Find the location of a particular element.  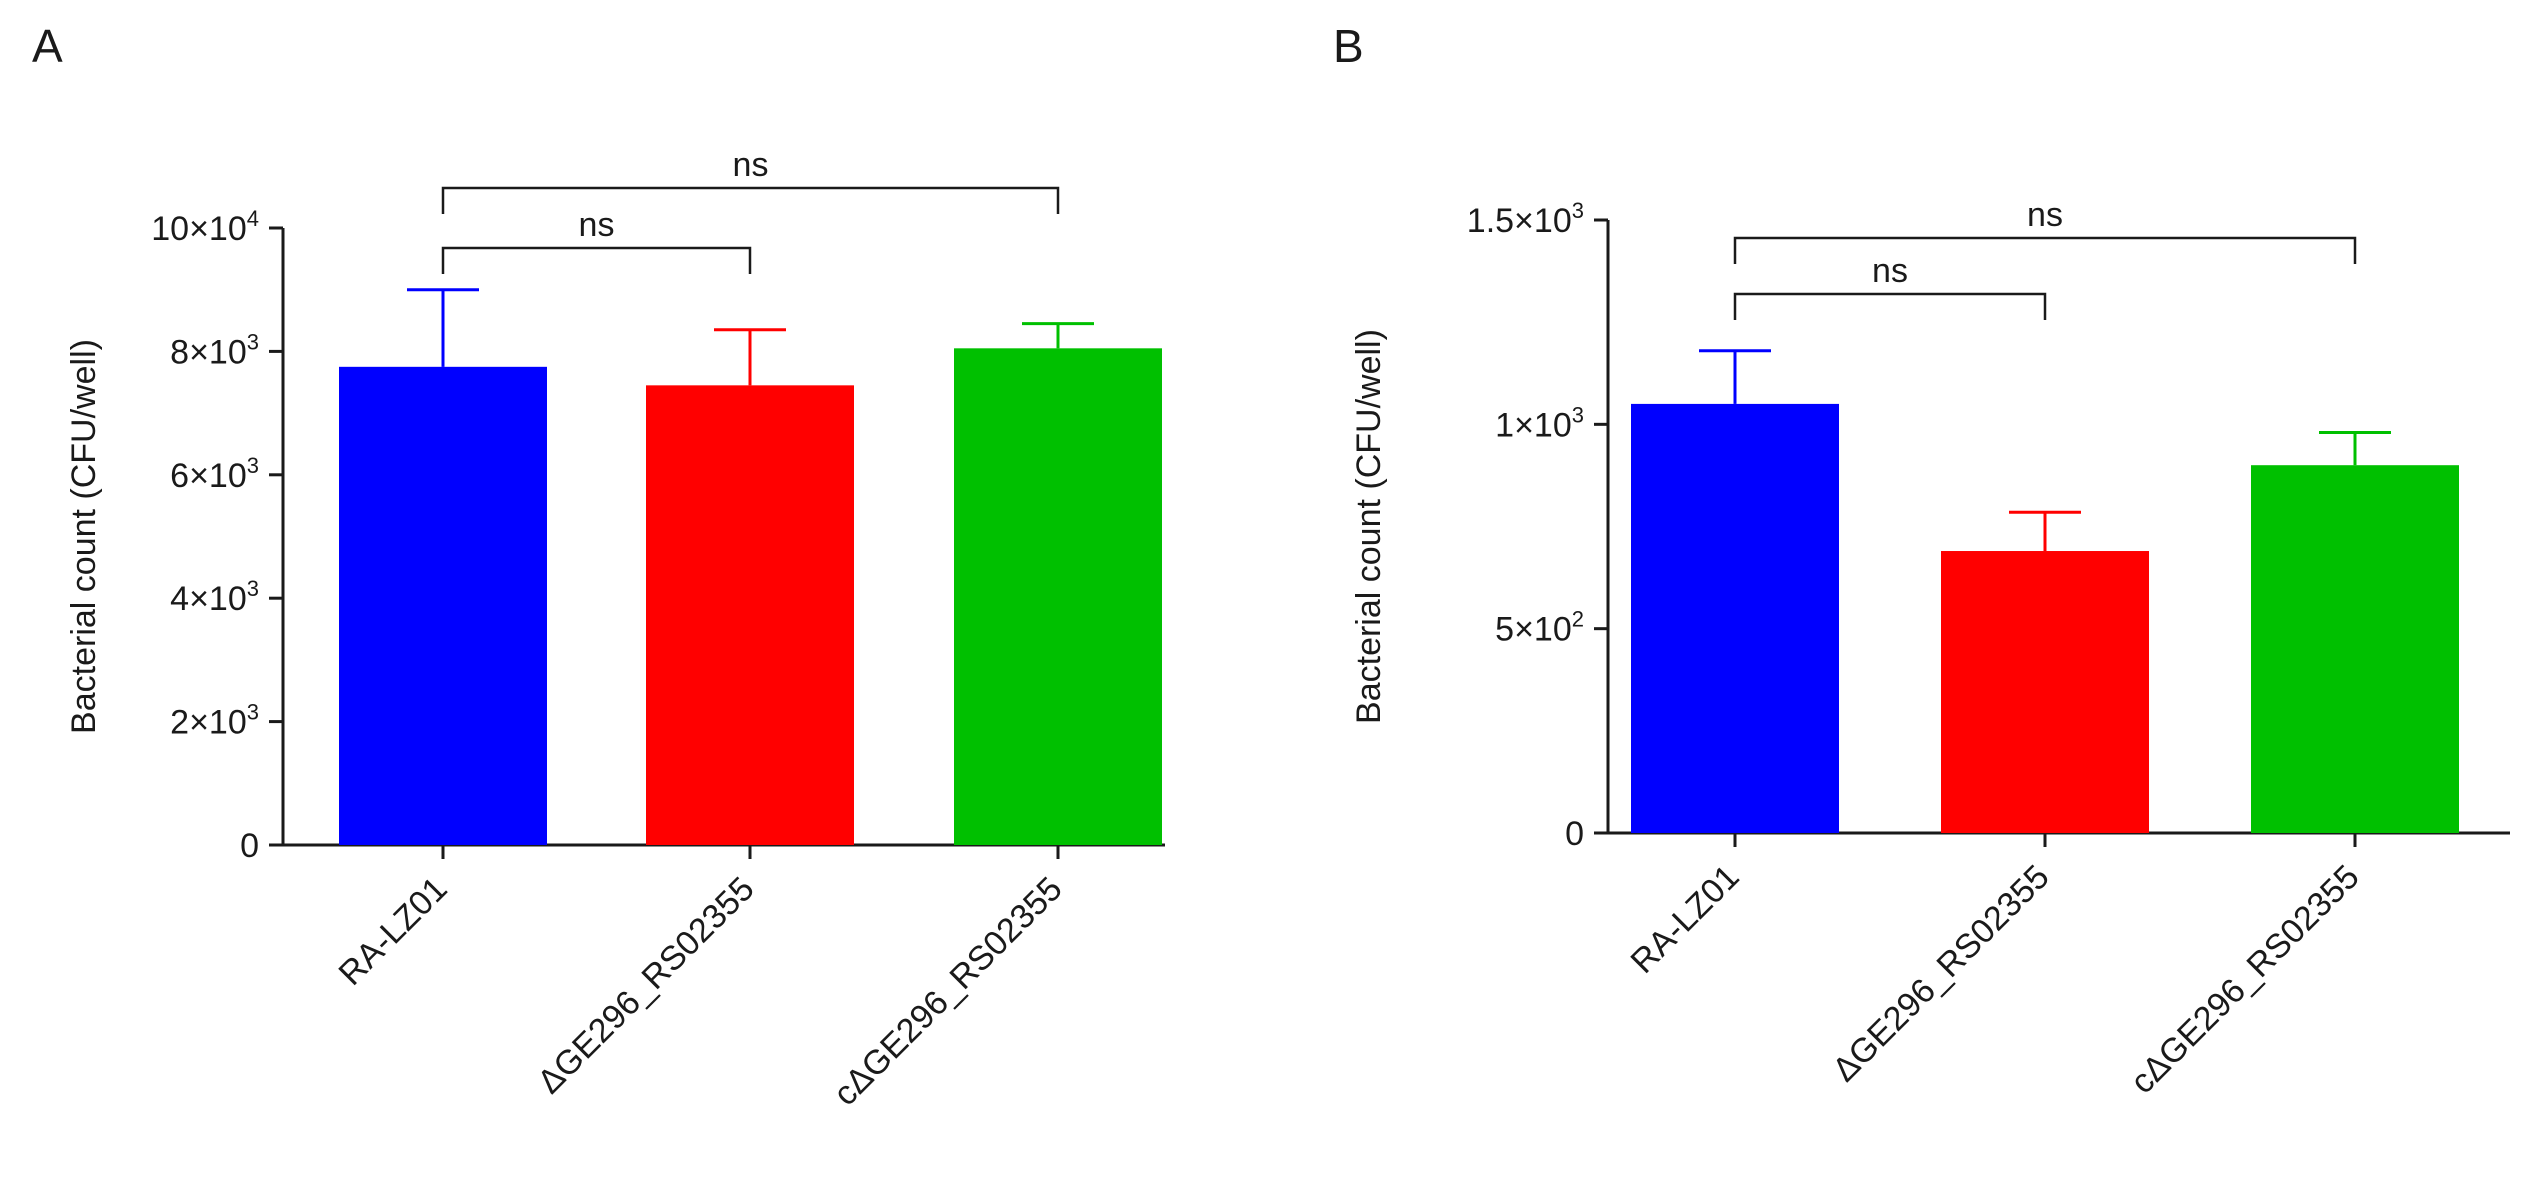

y-tick-label: 10×104 is located at coordinates (205, 227).